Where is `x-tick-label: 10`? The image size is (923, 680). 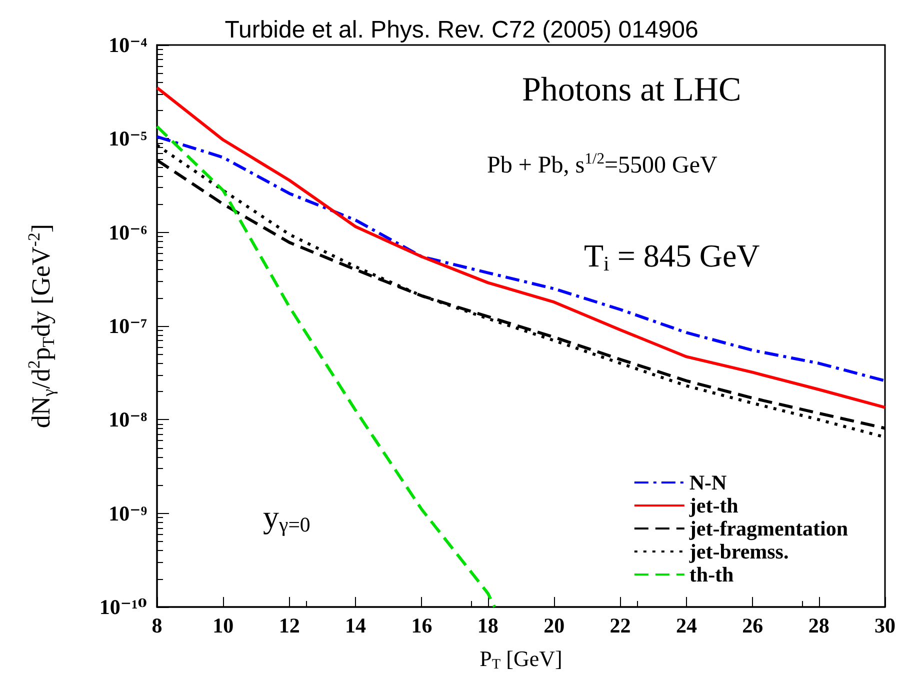
x-tick-label: 10 is located at coordinates (223, 626).